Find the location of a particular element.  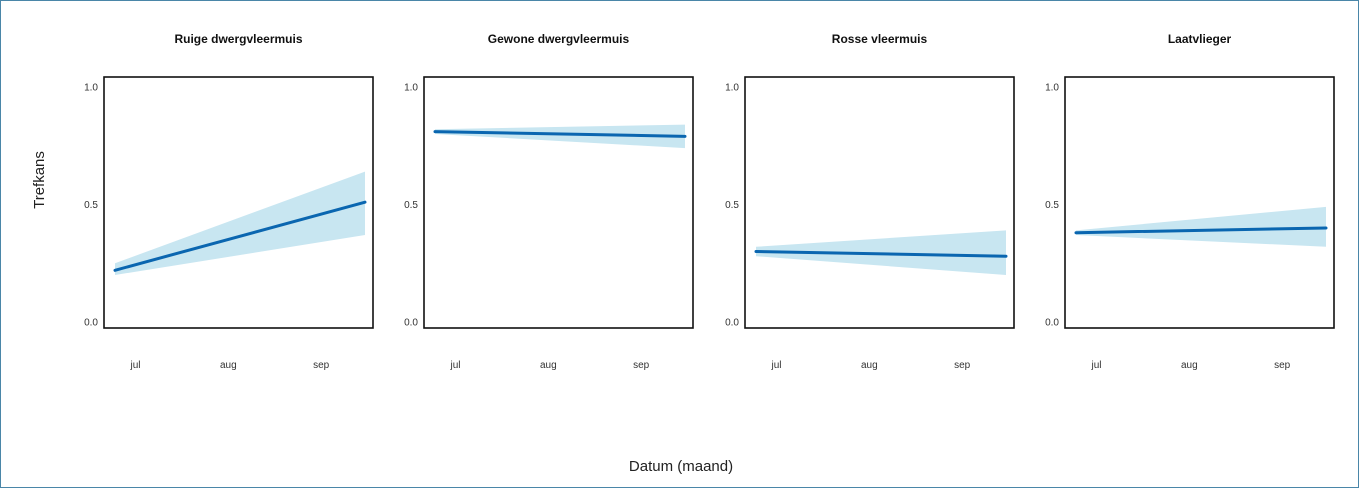

panel-title: Ruige dwergvleermuis is located at coordinates (238, 39).